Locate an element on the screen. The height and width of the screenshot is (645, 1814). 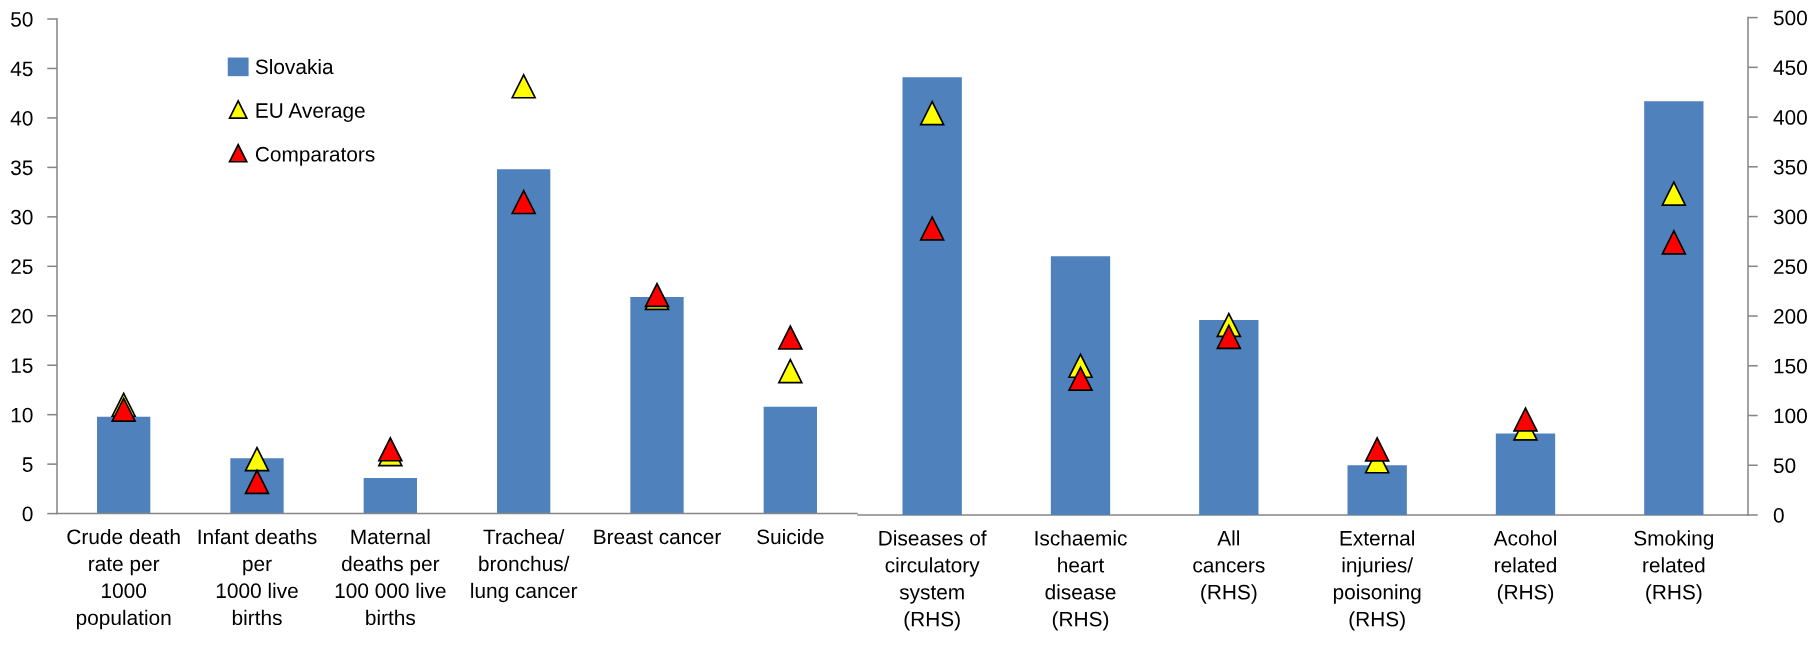
y2-tick-label: 150 is located at coordinates (1790, 366).